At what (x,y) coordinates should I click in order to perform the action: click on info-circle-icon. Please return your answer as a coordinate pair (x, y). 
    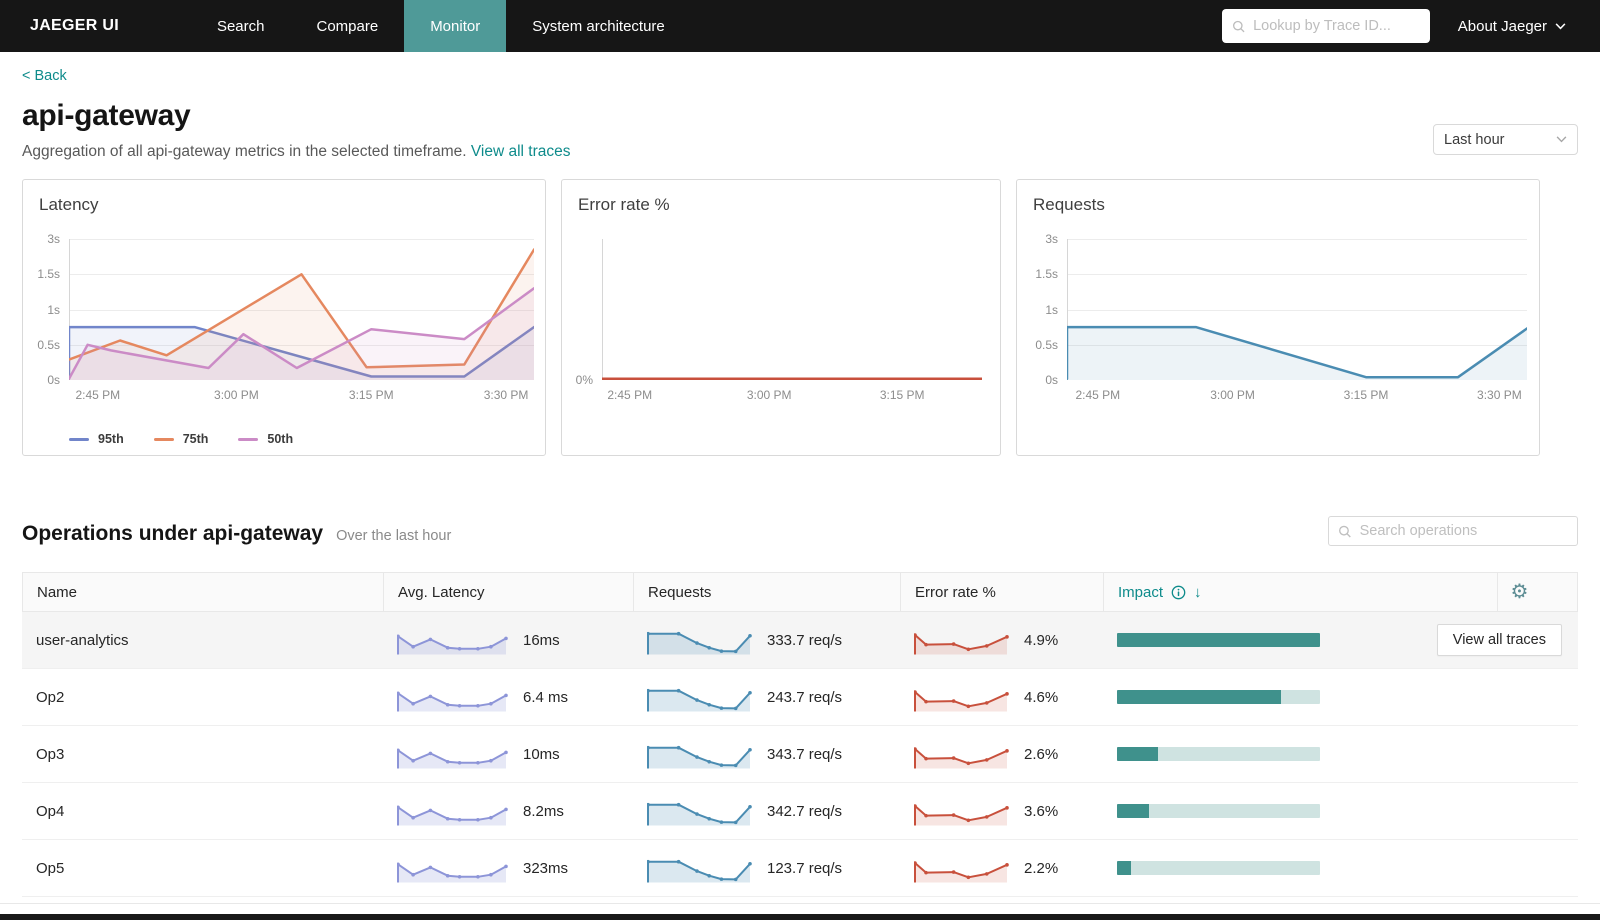
    Looking at the image, I should click on (1178, 592).